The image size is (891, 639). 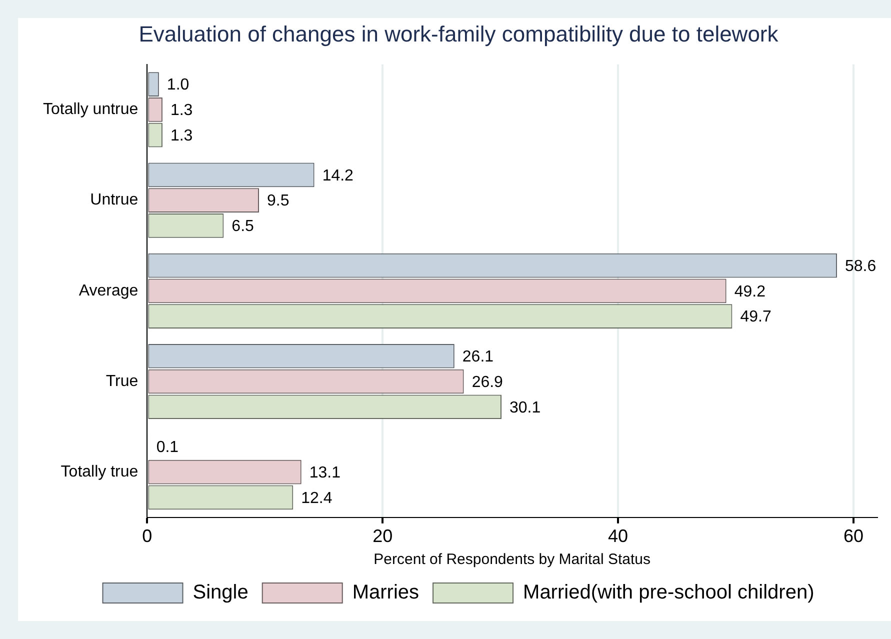 I want to click on legend-label: Marries, so click(x=386, y=593).